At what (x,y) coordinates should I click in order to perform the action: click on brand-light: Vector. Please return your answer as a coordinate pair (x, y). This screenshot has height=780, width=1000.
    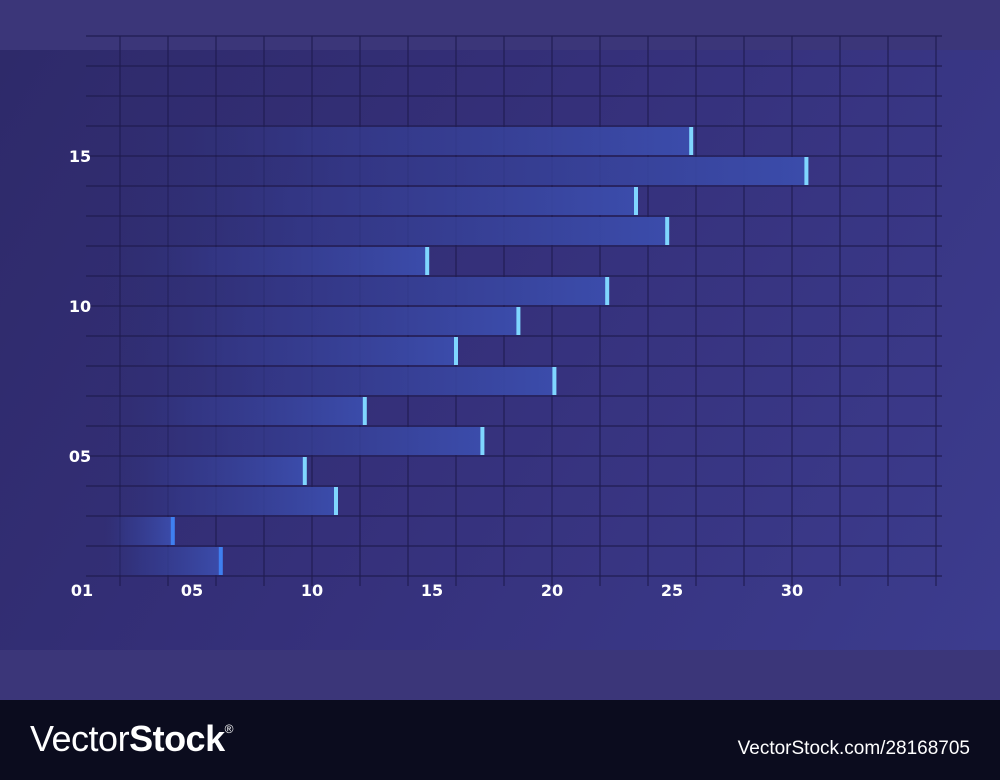
    Looking at the image, I should click on (80, 738).